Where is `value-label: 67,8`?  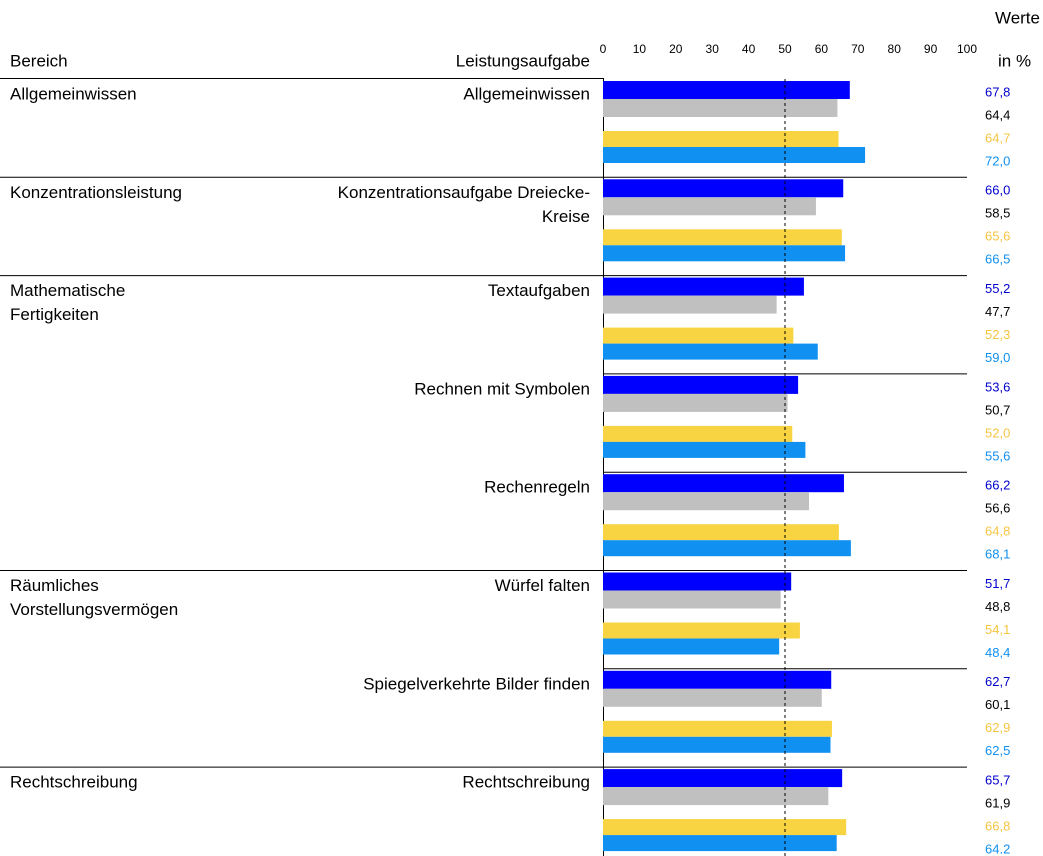
value-label: 67,8 is located at coordinates (997, 91).